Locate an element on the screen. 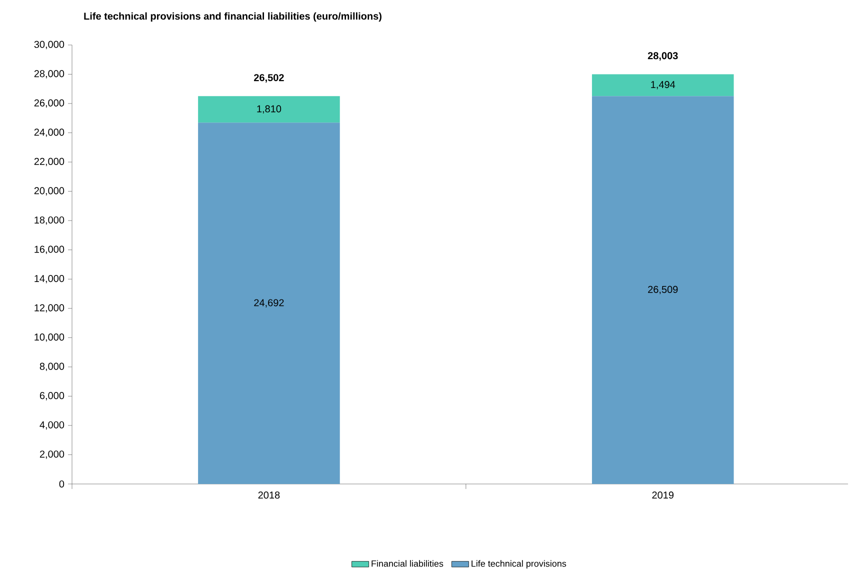 The image size is (849, 569). legend-label: Life technical provisions is located at coordinates (519, 564).